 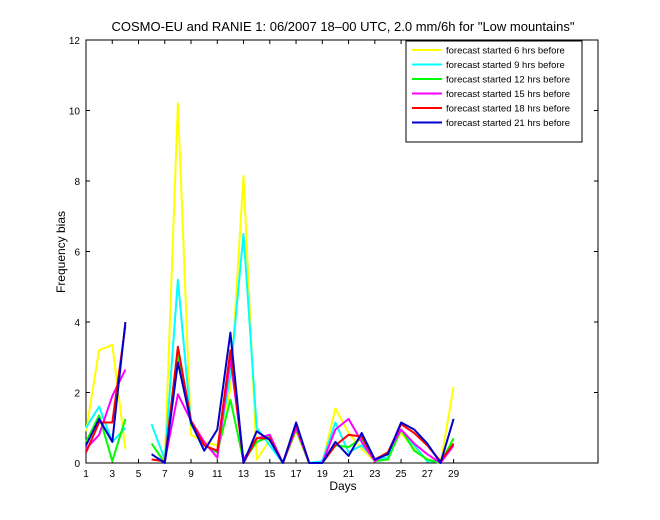 I want to click on y-tick-label: 6, so click(x=77, y=253).